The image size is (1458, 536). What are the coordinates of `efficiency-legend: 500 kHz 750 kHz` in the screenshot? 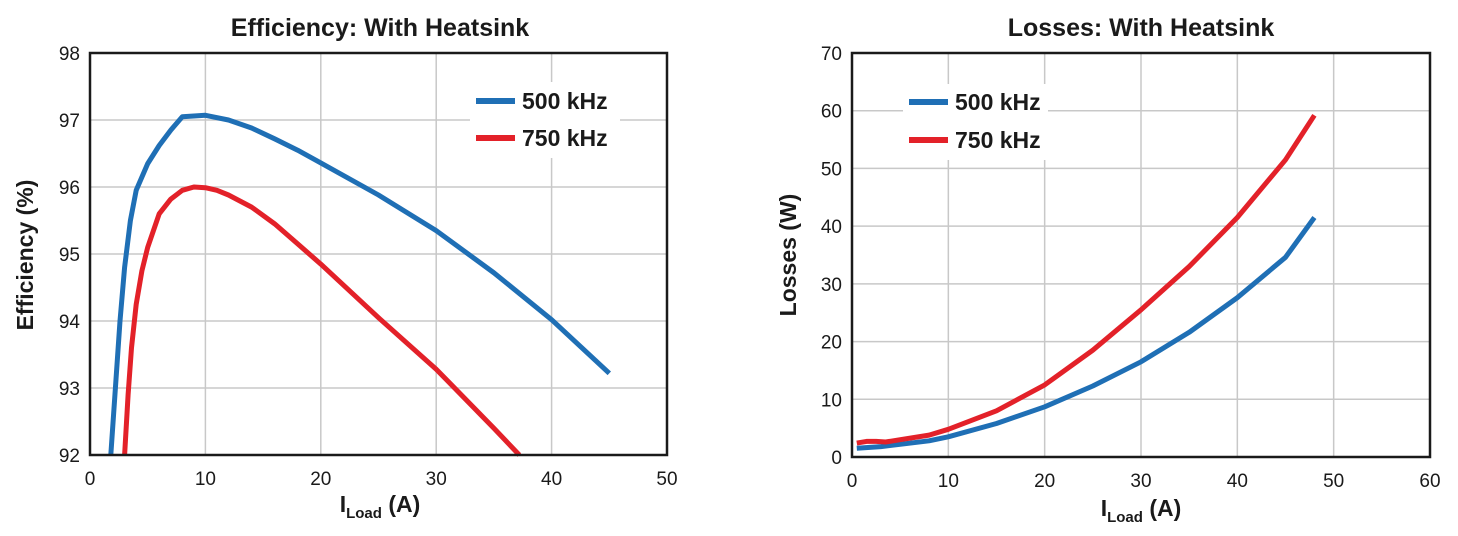 It's located at (545, 120).